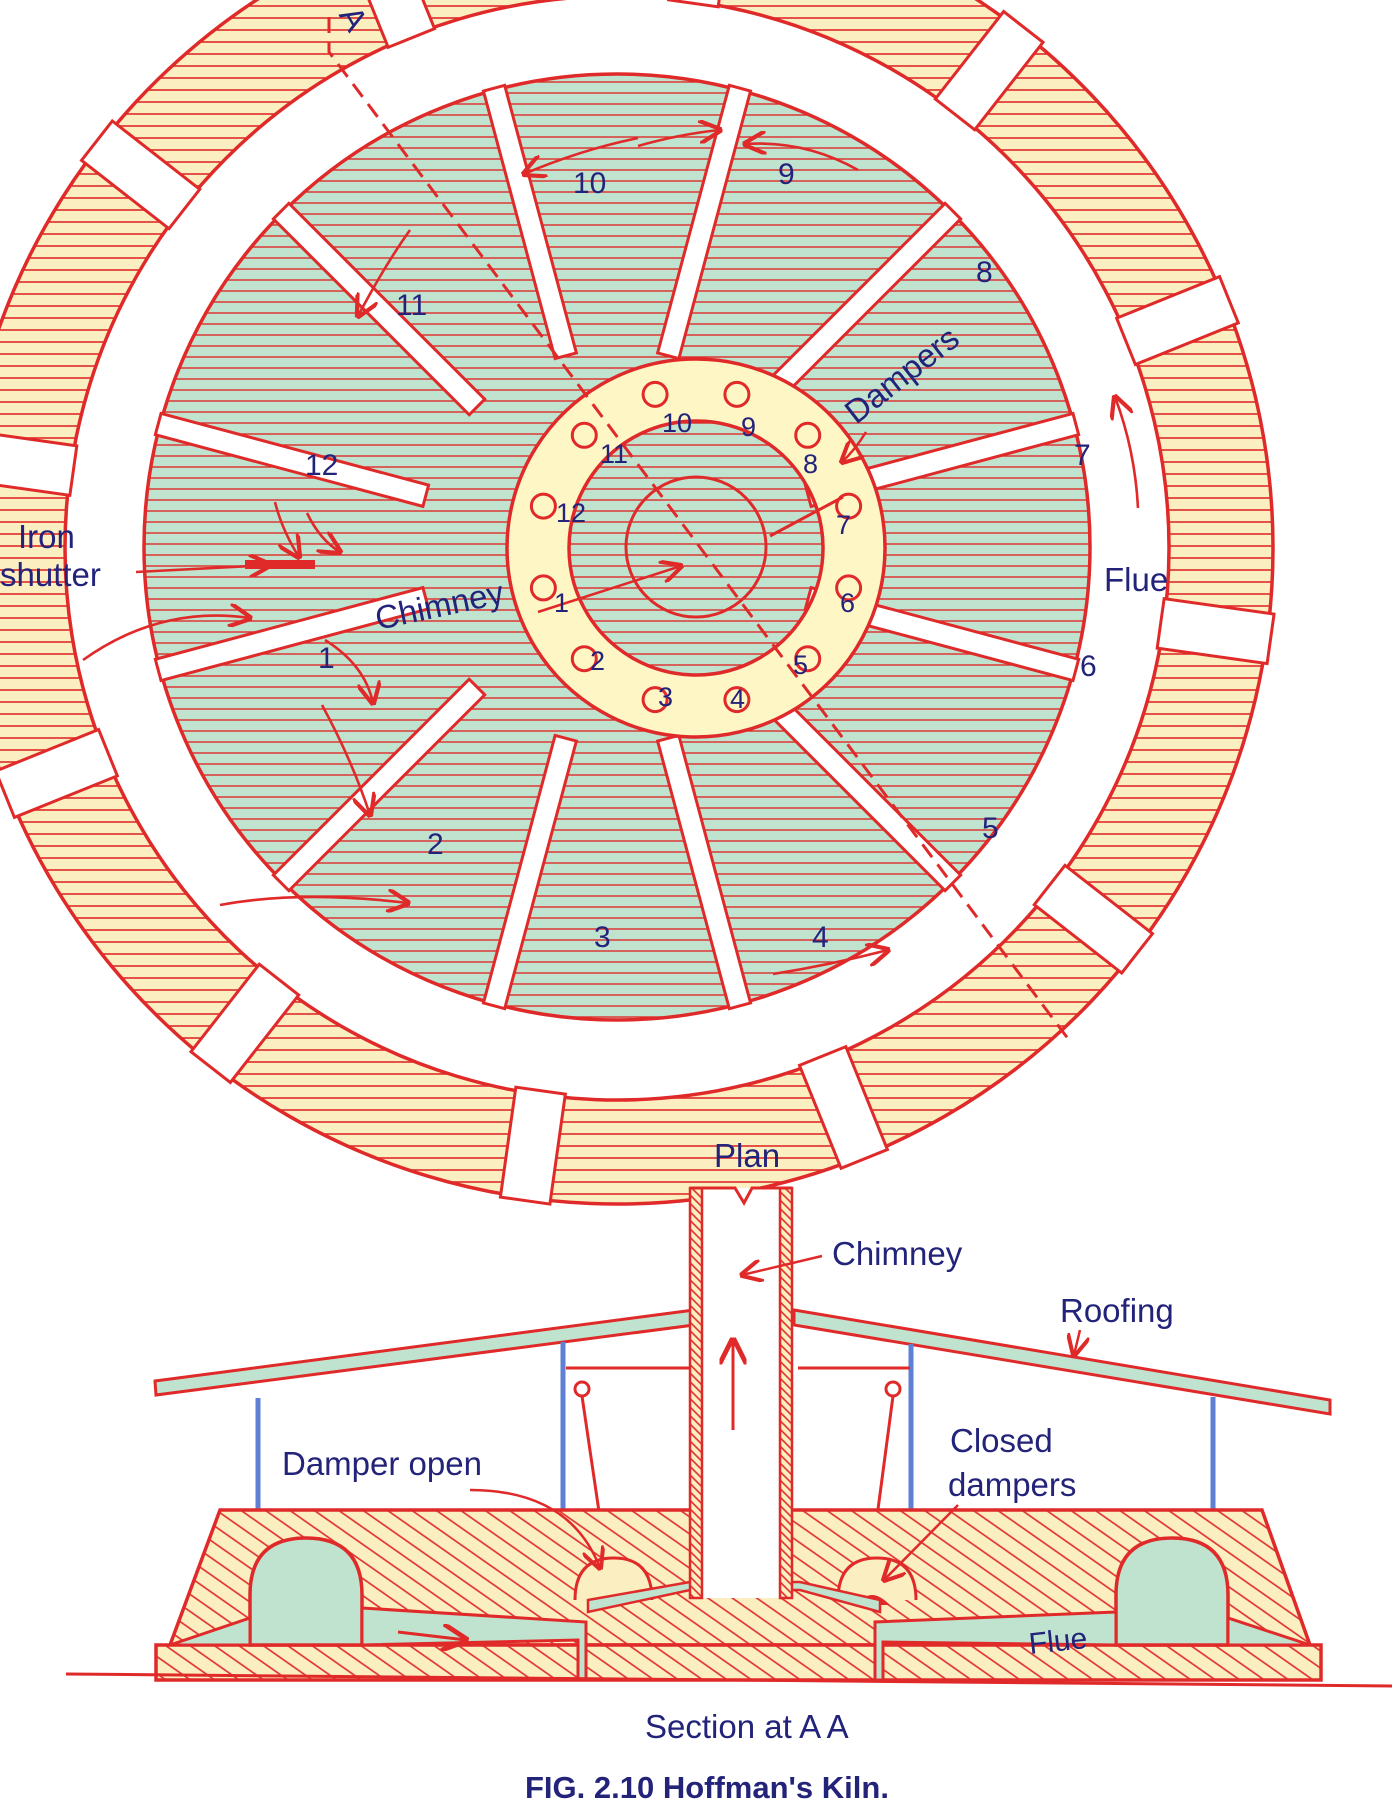  What do you see at coordinates (597, 661) in the screenshot?
I see `damper-number: 2` at bounding box center [597, 661].